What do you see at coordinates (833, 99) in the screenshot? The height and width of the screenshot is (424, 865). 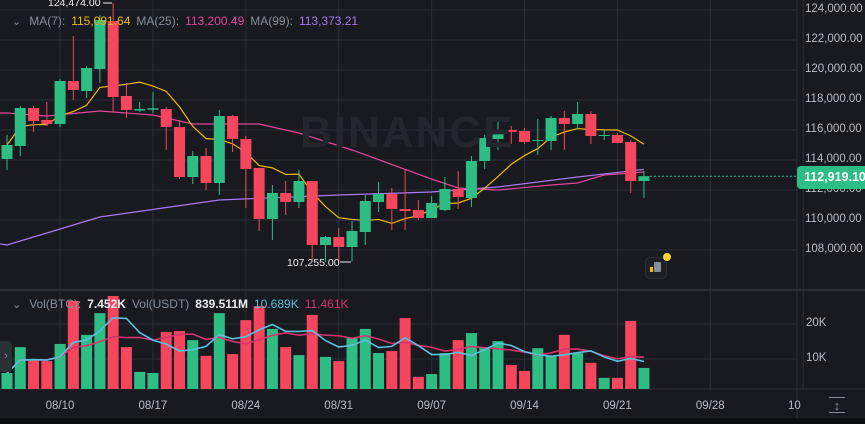 I see `price-tick-label: 118,000.00` at bounding box center [833, 99].